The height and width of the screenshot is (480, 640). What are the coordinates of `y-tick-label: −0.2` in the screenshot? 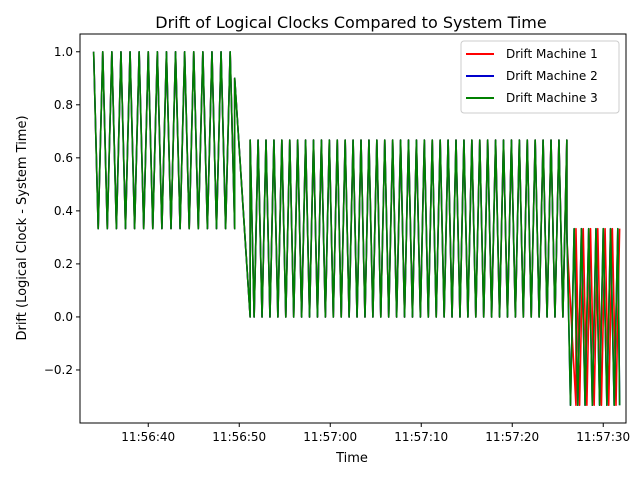 It's located at (58, 370).